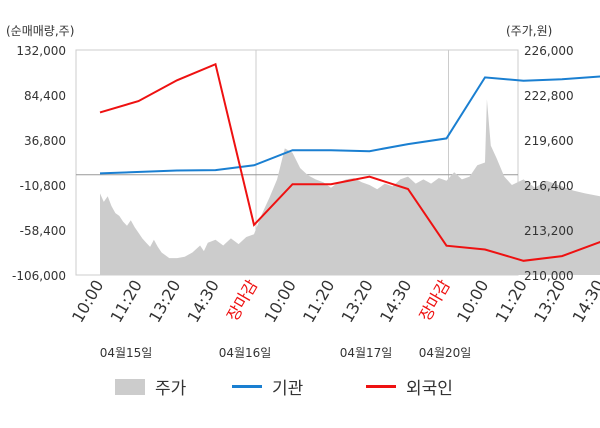 The image size is (600, 428). What do you see at coordinates (549, 276) in the screenshot?
I see `right-tick-label: 210,000` at bounding box center [549, 276].